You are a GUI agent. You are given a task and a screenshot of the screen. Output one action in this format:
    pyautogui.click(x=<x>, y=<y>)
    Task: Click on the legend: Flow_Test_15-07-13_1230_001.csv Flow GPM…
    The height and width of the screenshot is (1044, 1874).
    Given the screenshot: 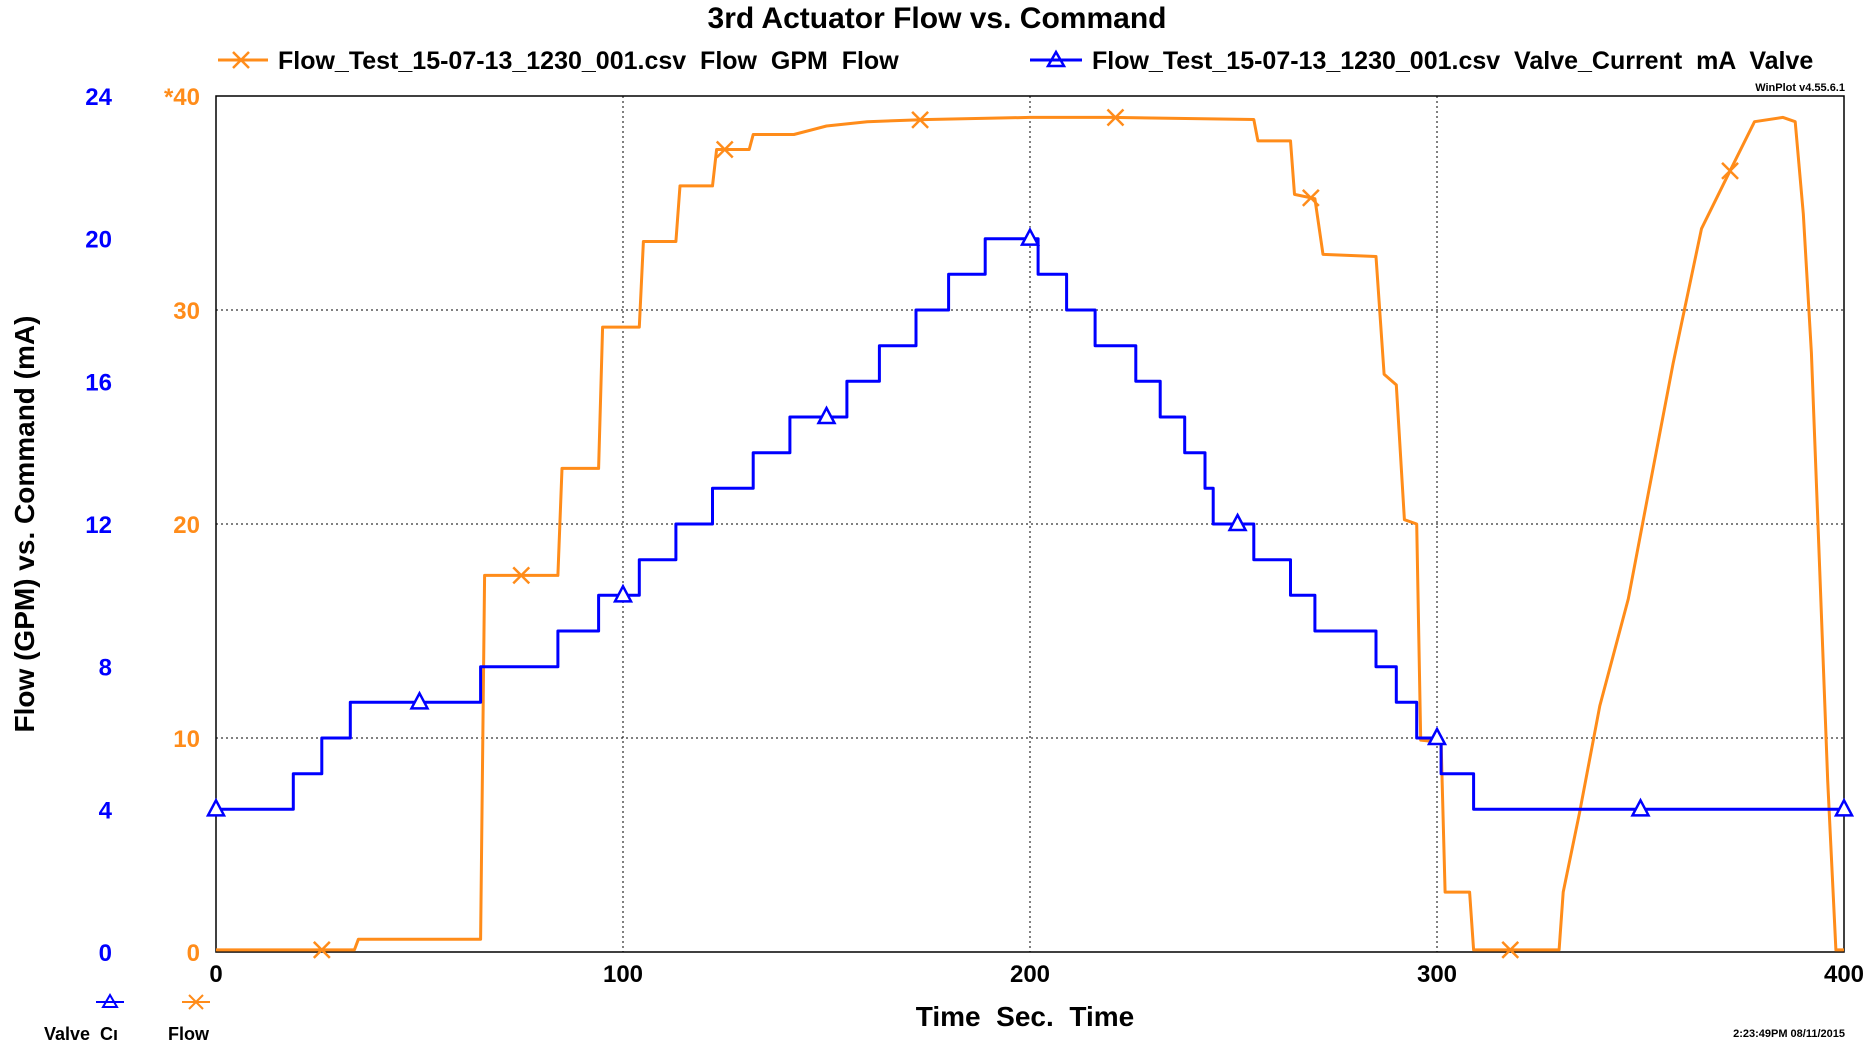 What is the action you would take?
    pyautogui.click(x=1015, y=61)
    